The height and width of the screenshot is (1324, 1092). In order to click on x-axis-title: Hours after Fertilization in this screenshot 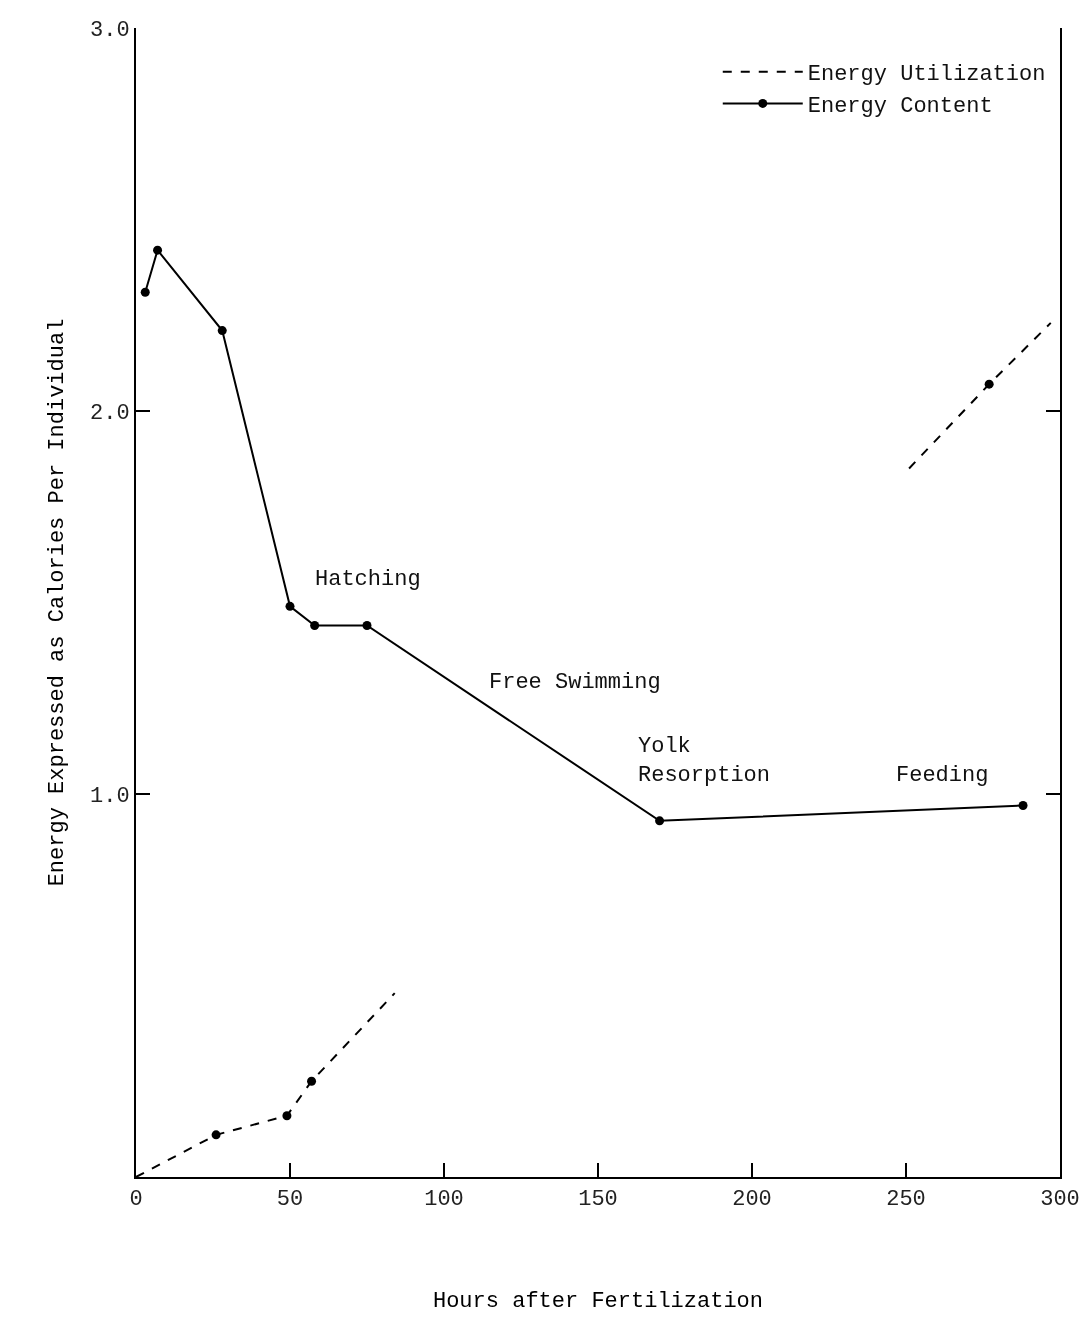, I will do `click(598, 1301)`.